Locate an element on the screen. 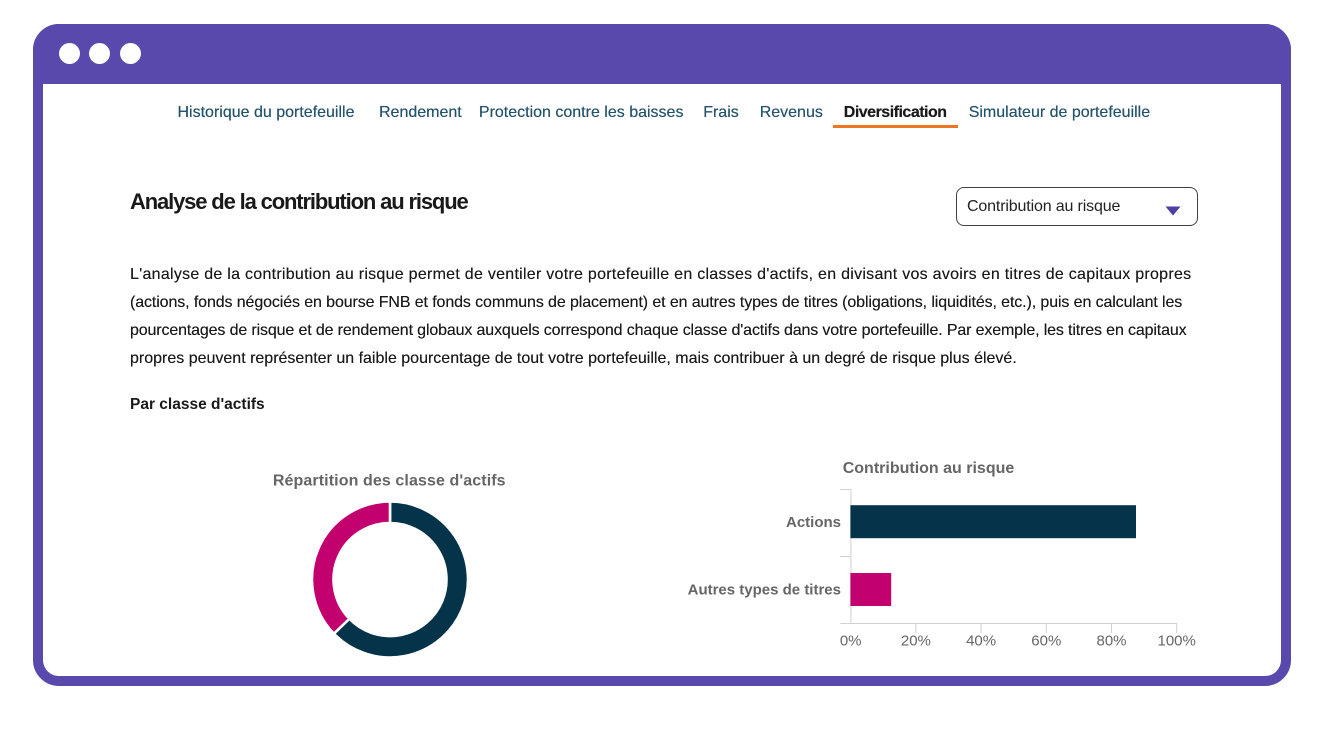 Image resolution: width=1324 pixels, height=751 pixels. svg-text: 20% is located at coordinates (916, 641).